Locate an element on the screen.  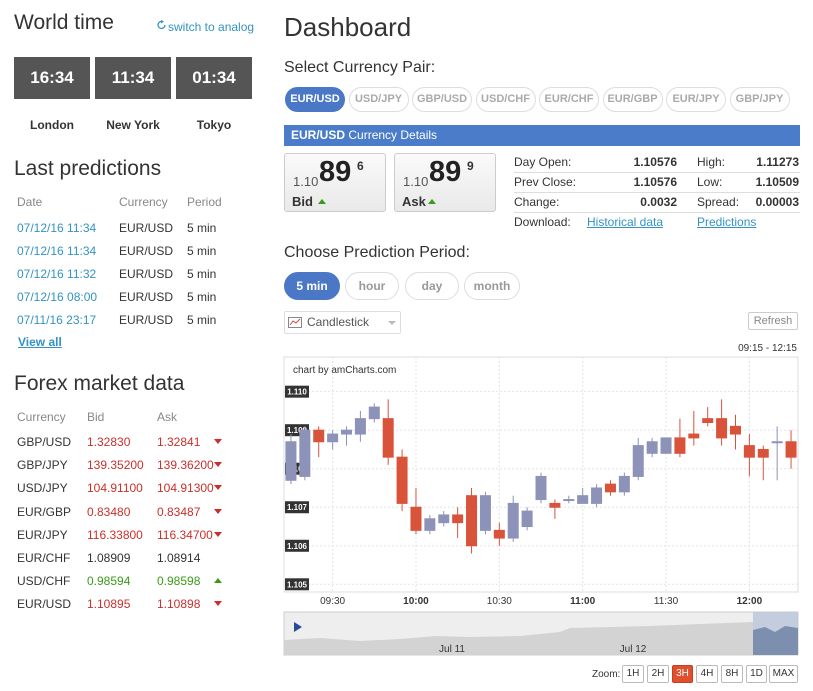
clock-time: 01:34 is located at coordinates (214, 78).